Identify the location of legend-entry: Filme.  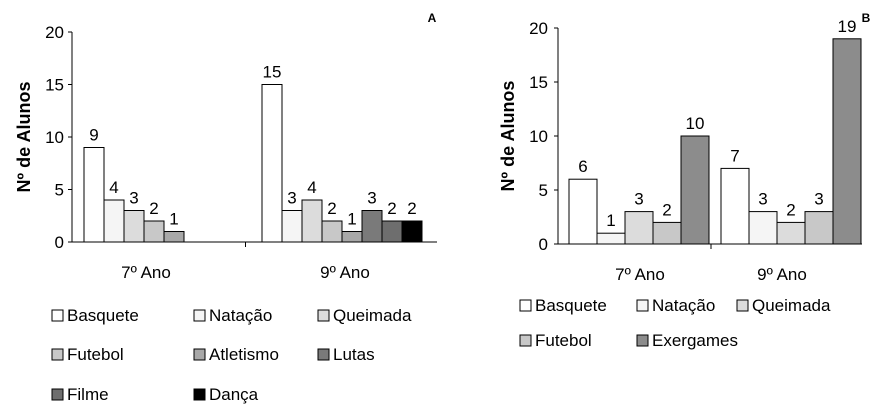
(88, 394).